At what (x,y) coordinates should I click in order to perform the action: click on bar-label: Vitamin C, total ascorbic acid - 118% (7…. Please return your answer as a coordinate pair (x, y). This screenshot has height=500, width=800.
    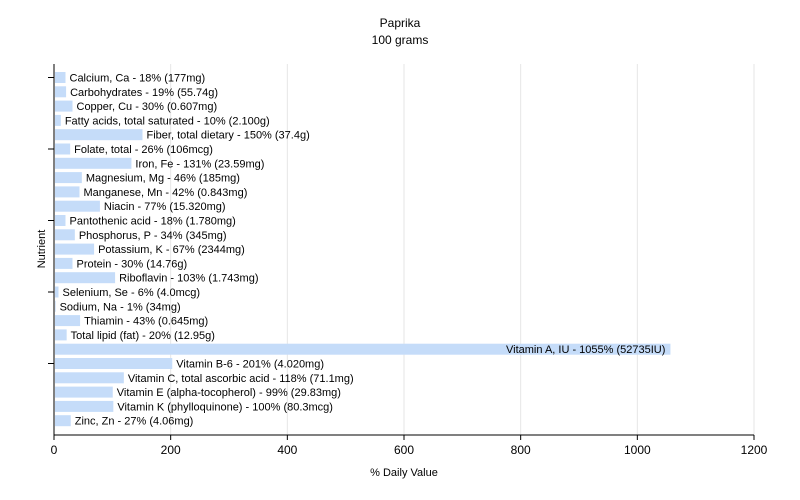
    Looking at the image, I should click on (241, 379).